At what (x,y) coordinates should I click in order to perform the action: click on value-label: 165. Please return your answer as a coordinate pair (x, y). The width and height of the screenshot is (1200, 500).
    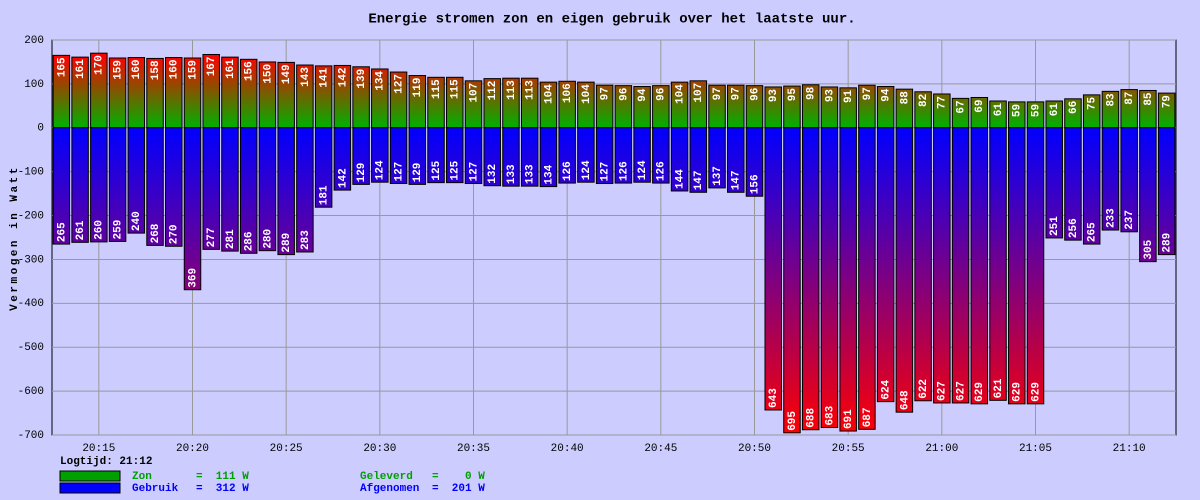
    Looking at the image, I should click on (62, 67).